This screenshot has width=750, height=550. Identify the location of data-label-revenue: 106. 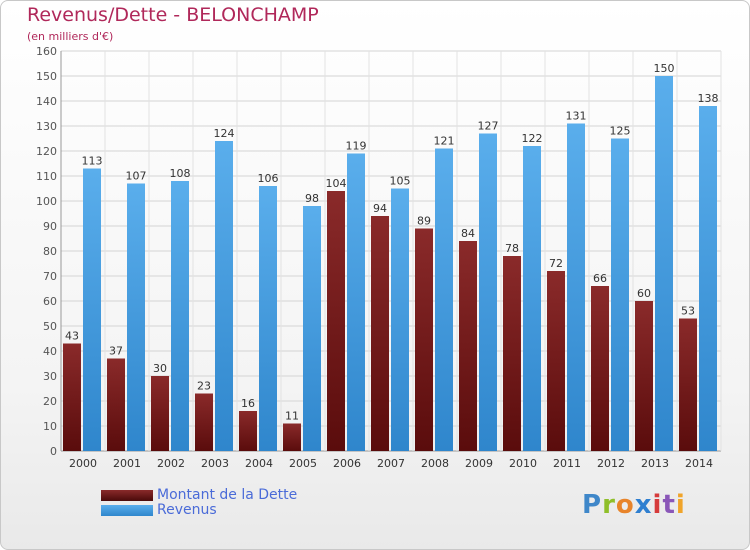
(268, 178).